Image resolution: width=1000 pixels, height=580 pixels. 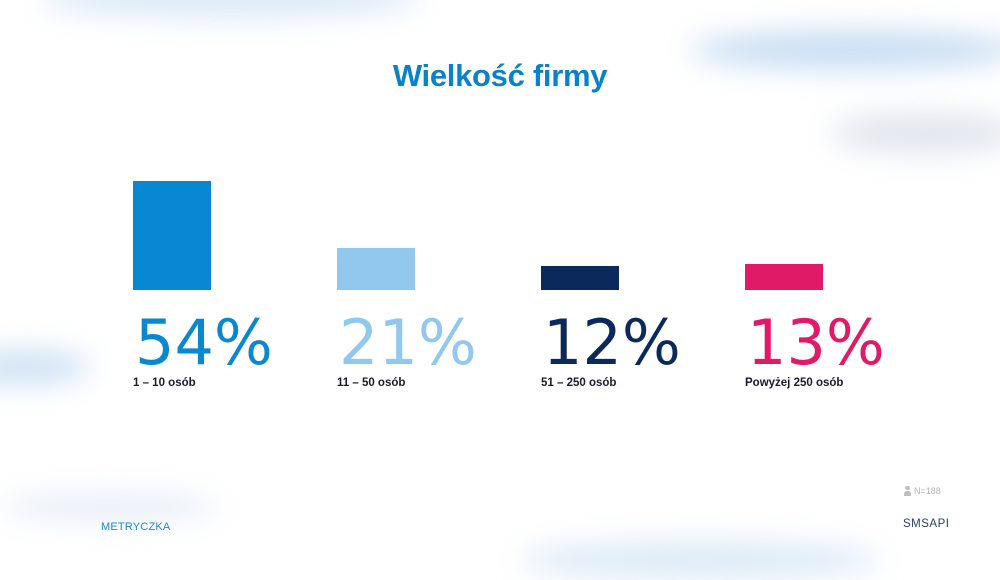 What do you see at coordinates (612, 342) in the screenshot?
I see `value-label-3: 12%` at bounding box center [612, 342].